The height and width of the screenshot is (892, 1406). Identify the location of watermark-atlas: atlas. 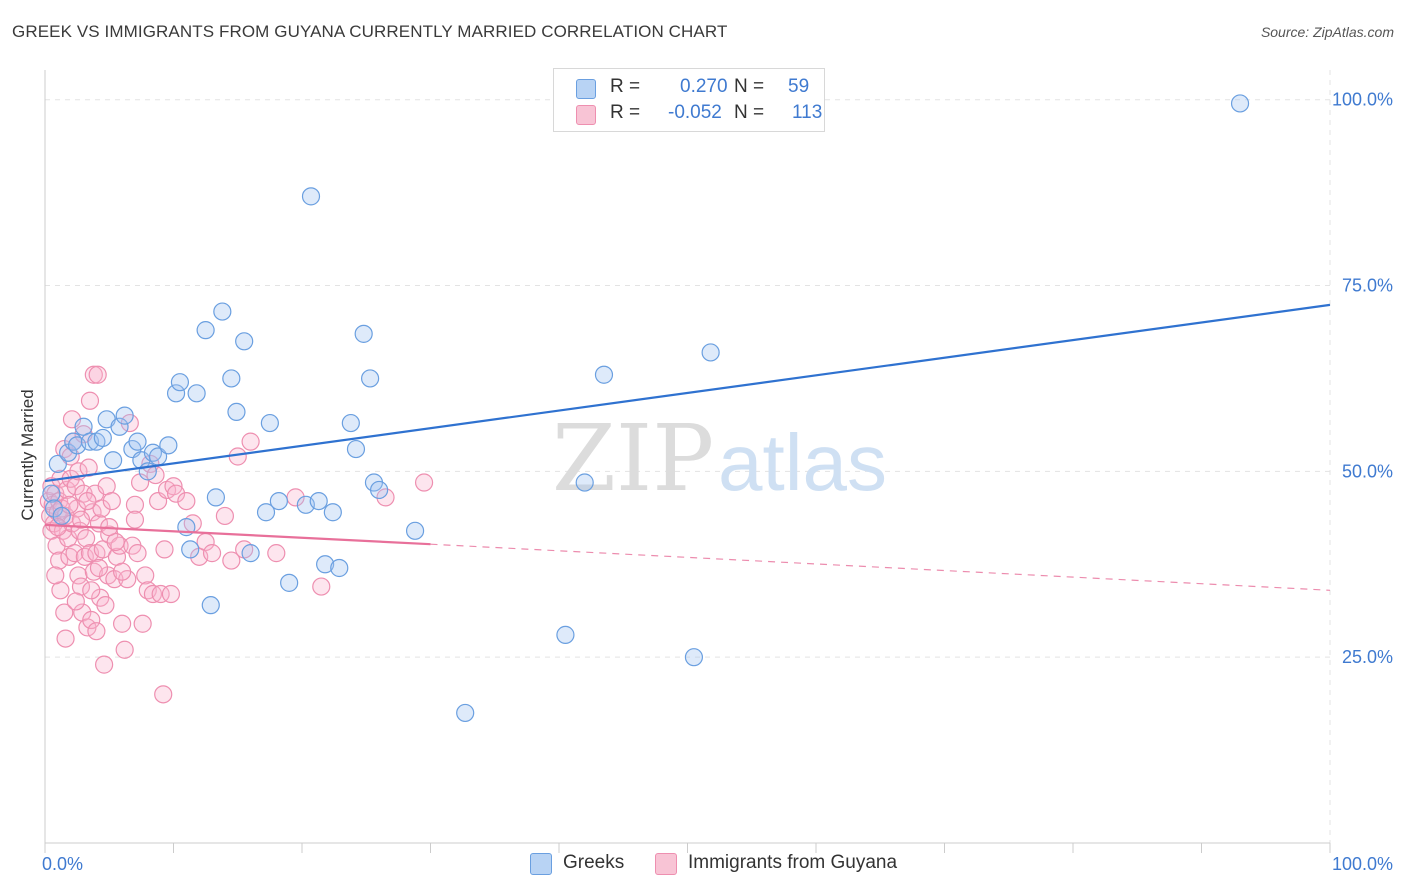
(802, 462).